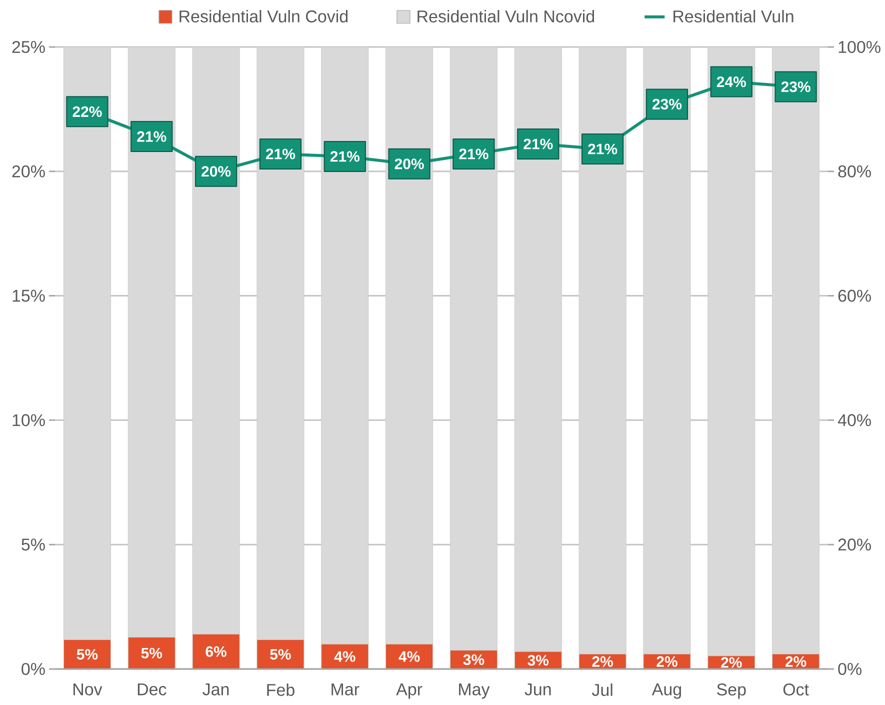 The height and width of the screenshot is (705, 885). I want to click on y2-tick-label: 0%, so click(850, 669).